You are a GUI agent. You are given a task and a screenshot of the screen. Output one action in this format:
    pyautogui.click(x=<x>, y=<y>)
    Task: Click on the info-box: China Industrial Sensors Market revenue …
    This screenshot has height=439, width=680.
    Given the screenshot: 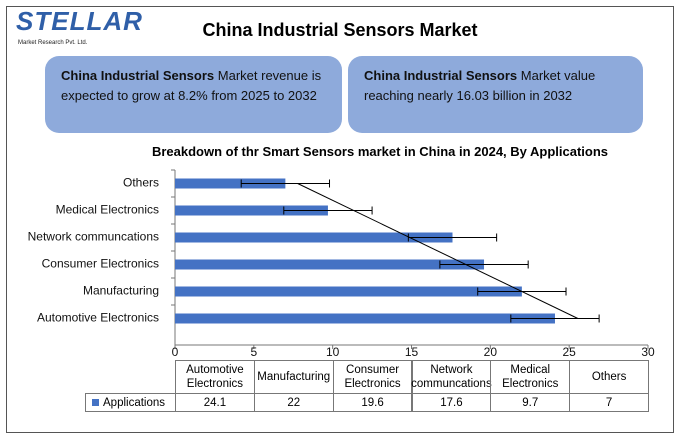 What is the action you would take?
    pyautogui.click(x=193, y=94)
    